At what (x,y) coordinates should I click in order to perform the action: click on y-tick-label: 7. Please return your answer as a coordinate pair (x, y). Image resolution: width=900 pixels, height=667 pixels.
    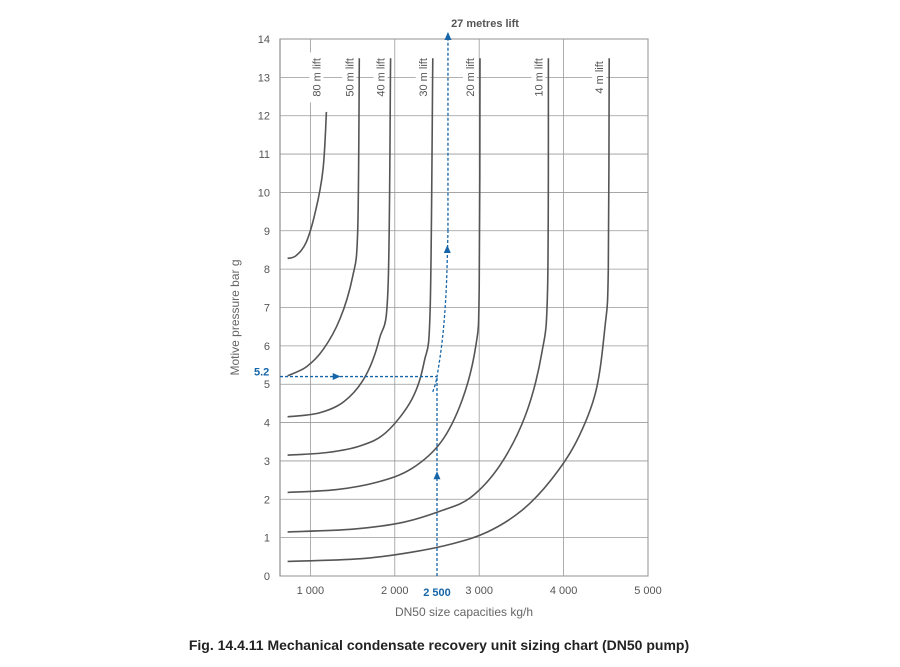
    Looking at the image, I should click on (267, 309).